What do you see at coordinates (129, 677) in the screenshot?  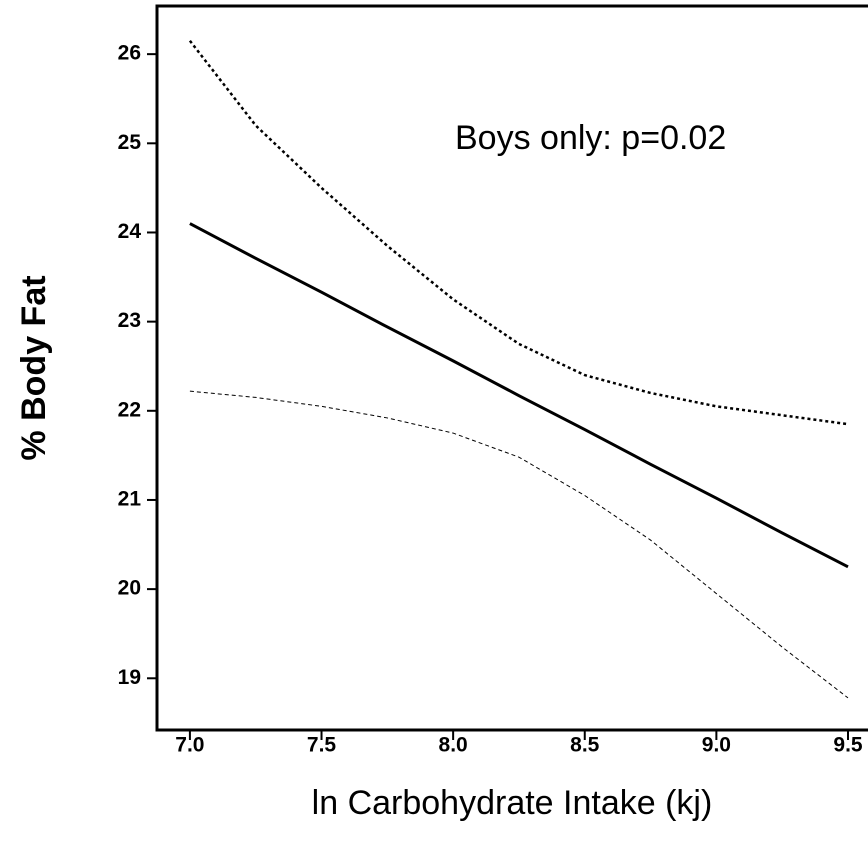 I see `y-tick-label: 19` at bounding box center [129, 677].